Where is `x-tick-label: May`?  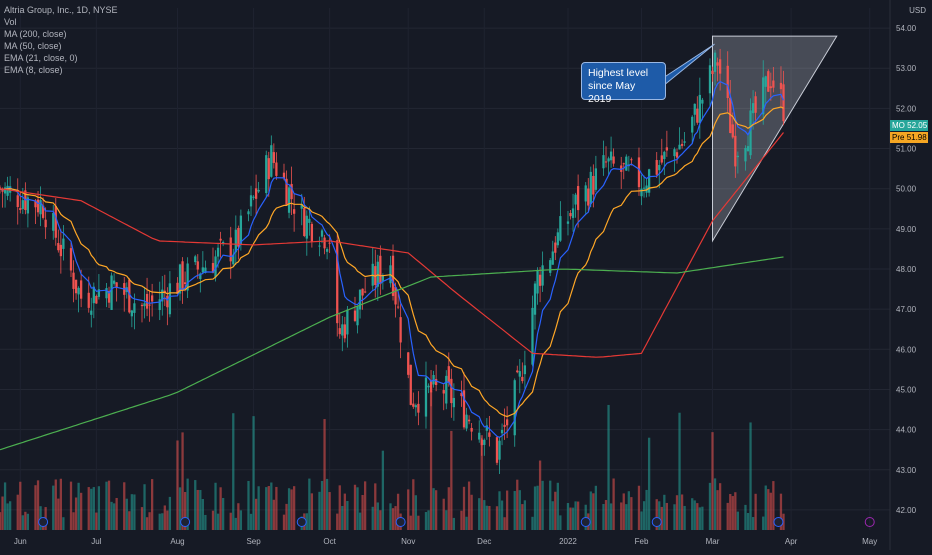
x-tick-label: May is located at coordinates (869, 541).